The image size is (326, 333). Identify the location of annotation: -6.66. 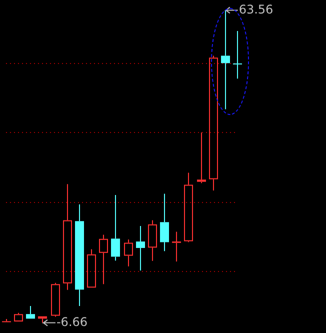
(72, 321).